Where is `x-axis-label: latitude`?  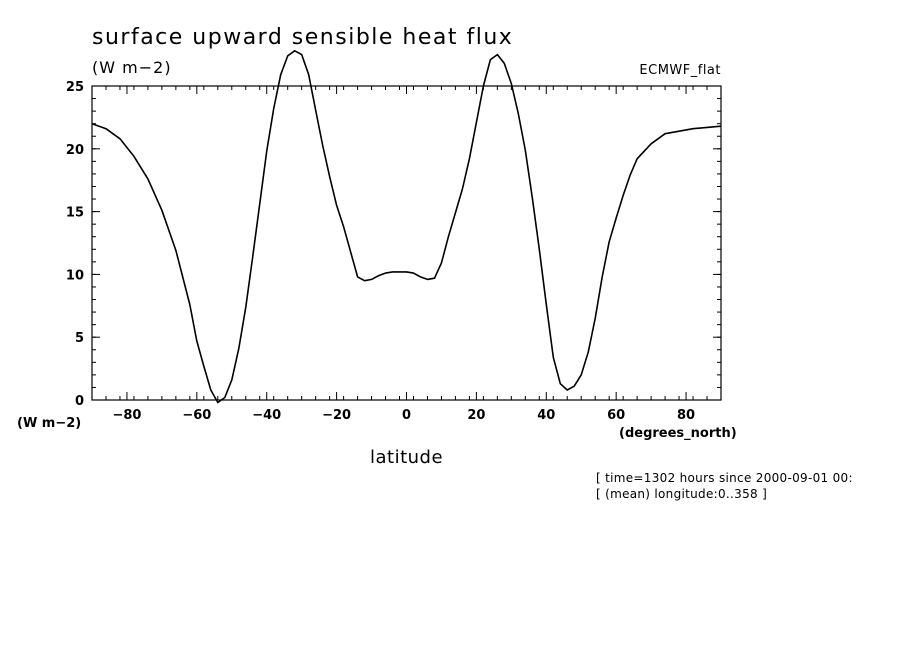
x-axis-label: latitude is located at coordinates (407, 457).